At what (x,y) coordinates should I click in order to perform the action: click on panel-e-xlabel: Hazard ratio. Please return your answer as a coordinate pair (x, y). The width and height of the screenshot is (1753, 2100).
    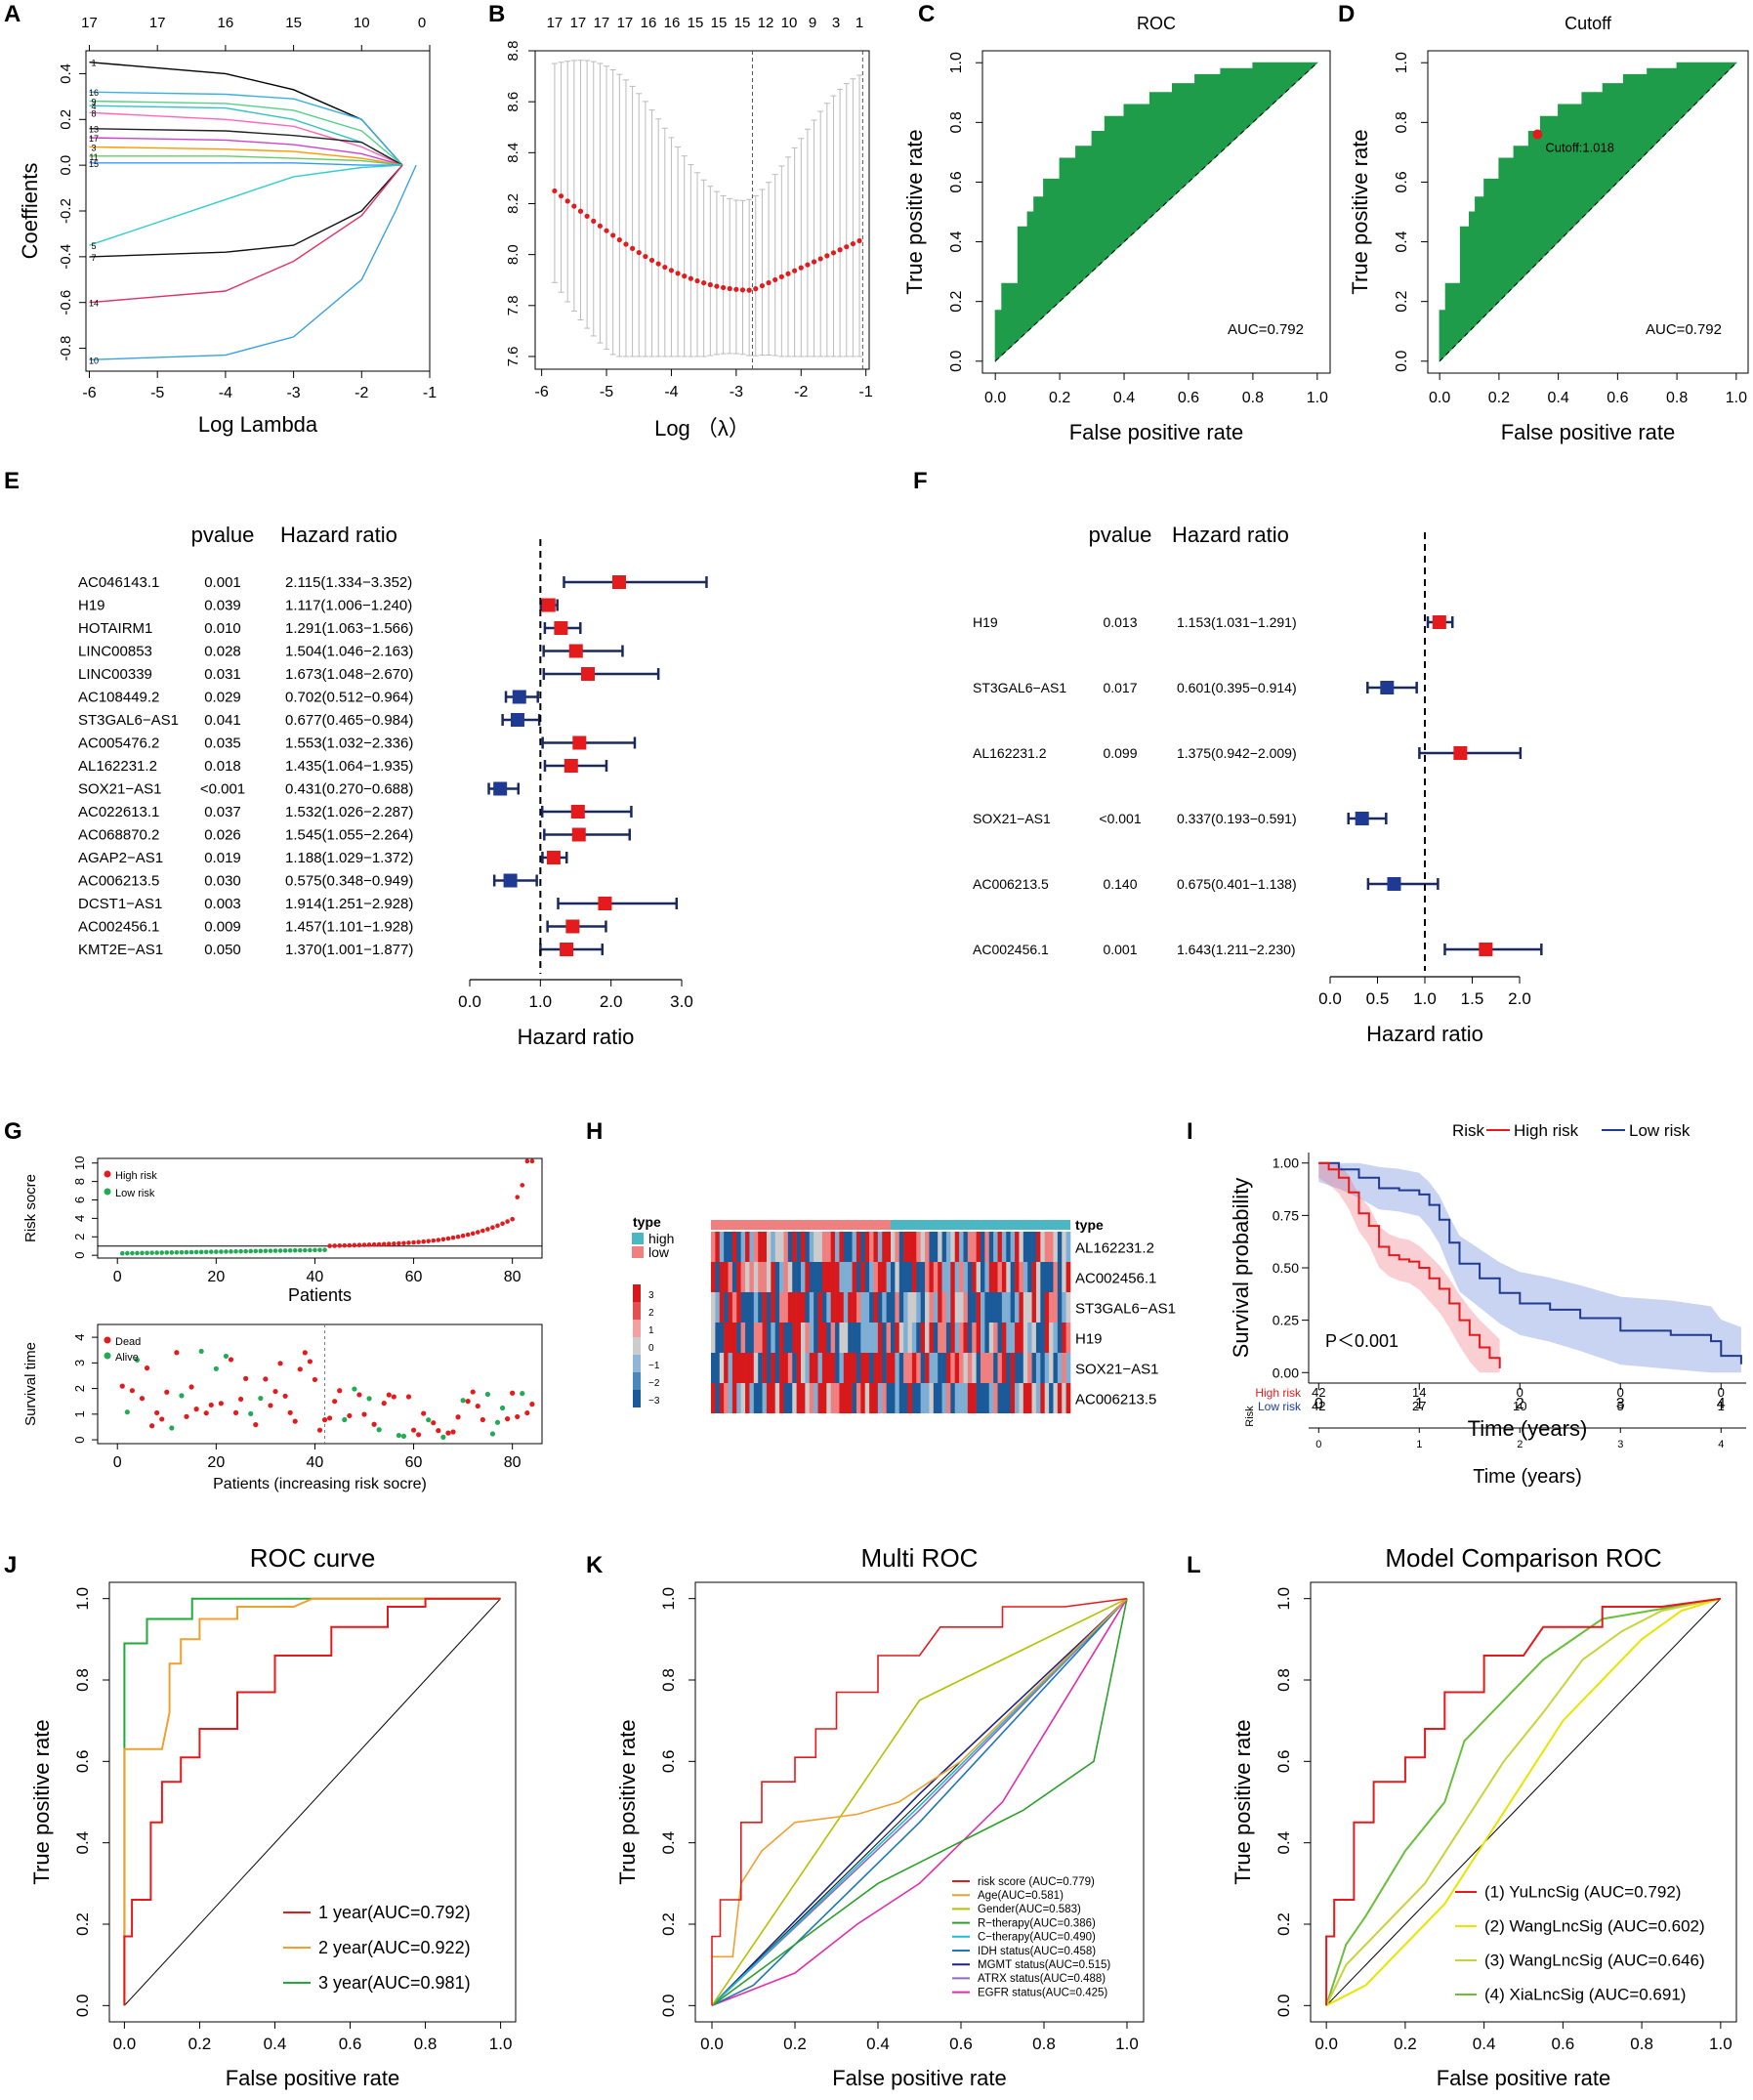
    Looking at the image, I should click on (576, 1037).